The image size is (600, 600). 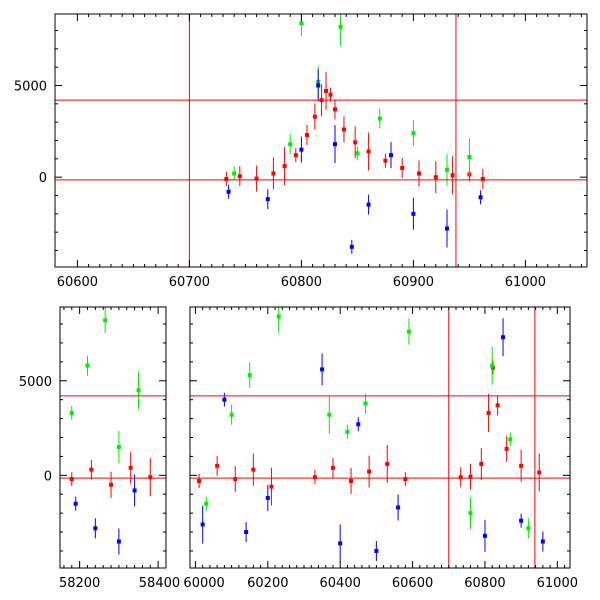 What do you see at coordinates (557, 583) in the screenshot?
I see `bottom-x-tick-label: 61000` at bounding box center [557, 583].